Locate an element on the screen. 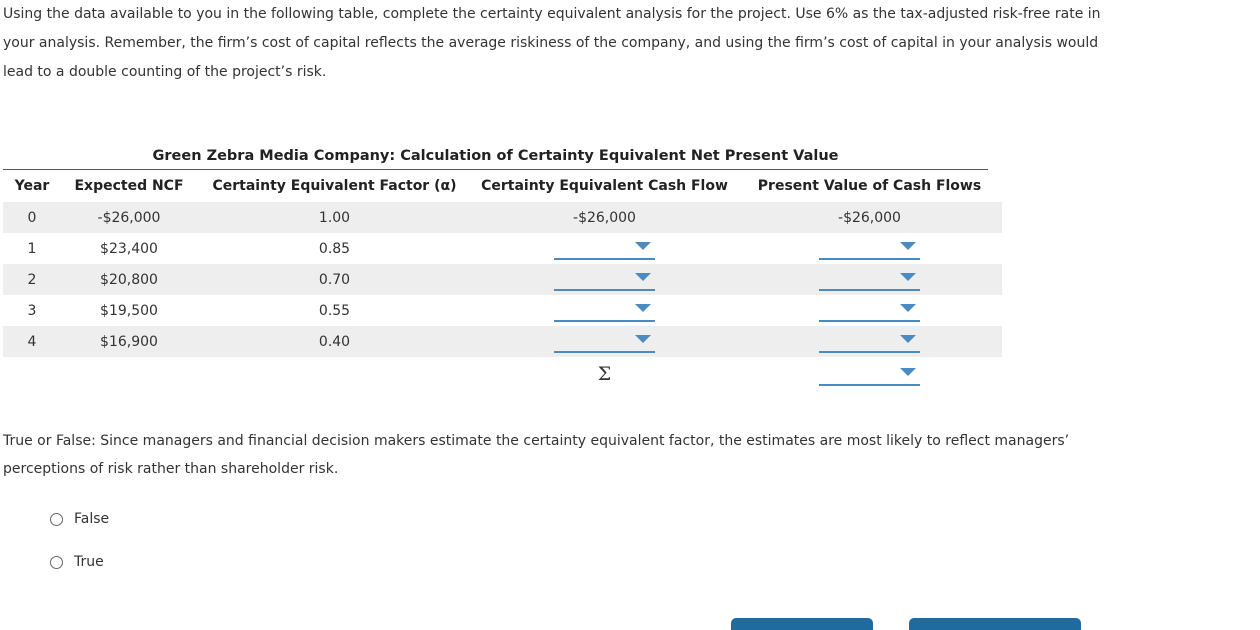 Image resolution: width=1260 pixels, height=630 pixels. expected-ncf-cell: $20,800 is located at coordinates (129, 279).